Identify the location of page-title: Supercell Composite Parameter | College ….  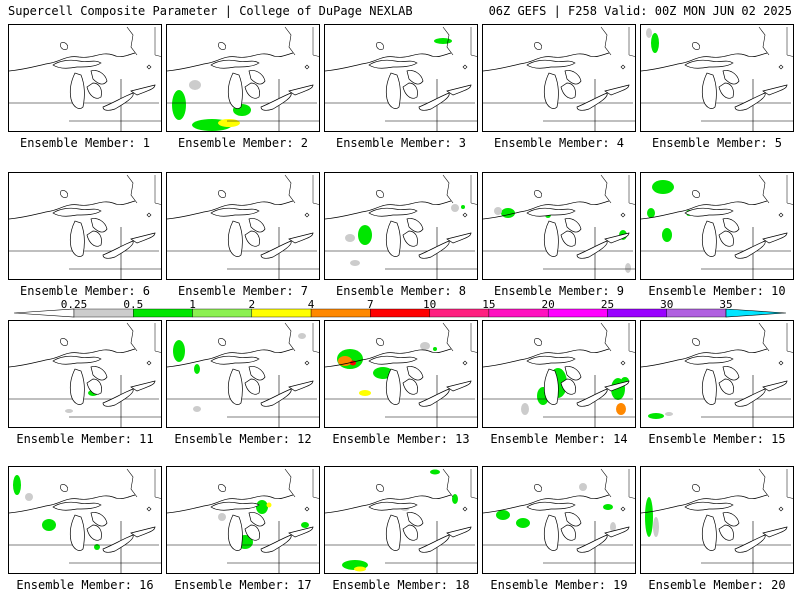
(210, 11).